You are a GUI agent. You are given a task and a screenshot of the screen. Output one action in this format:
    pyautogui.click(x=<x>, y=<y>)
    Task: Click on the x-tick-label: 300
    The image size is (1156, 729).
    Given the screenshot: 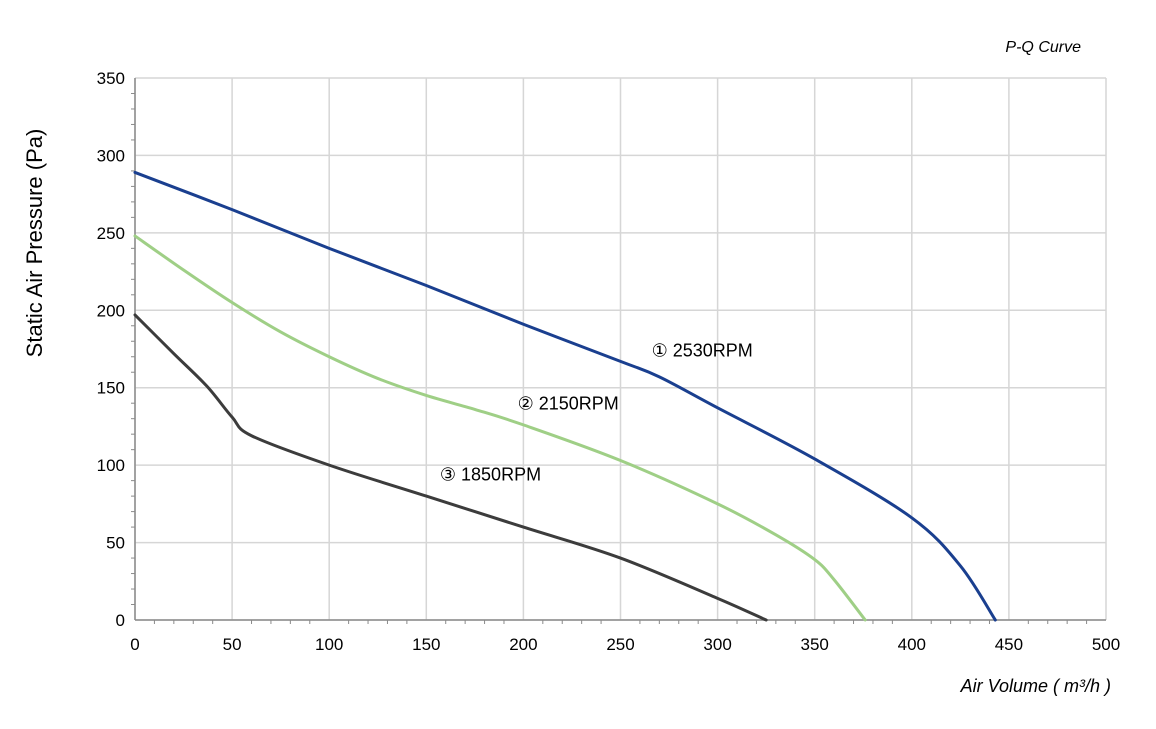 What is the action you would take?
    pyautogui.click(x=717, y=644)
    